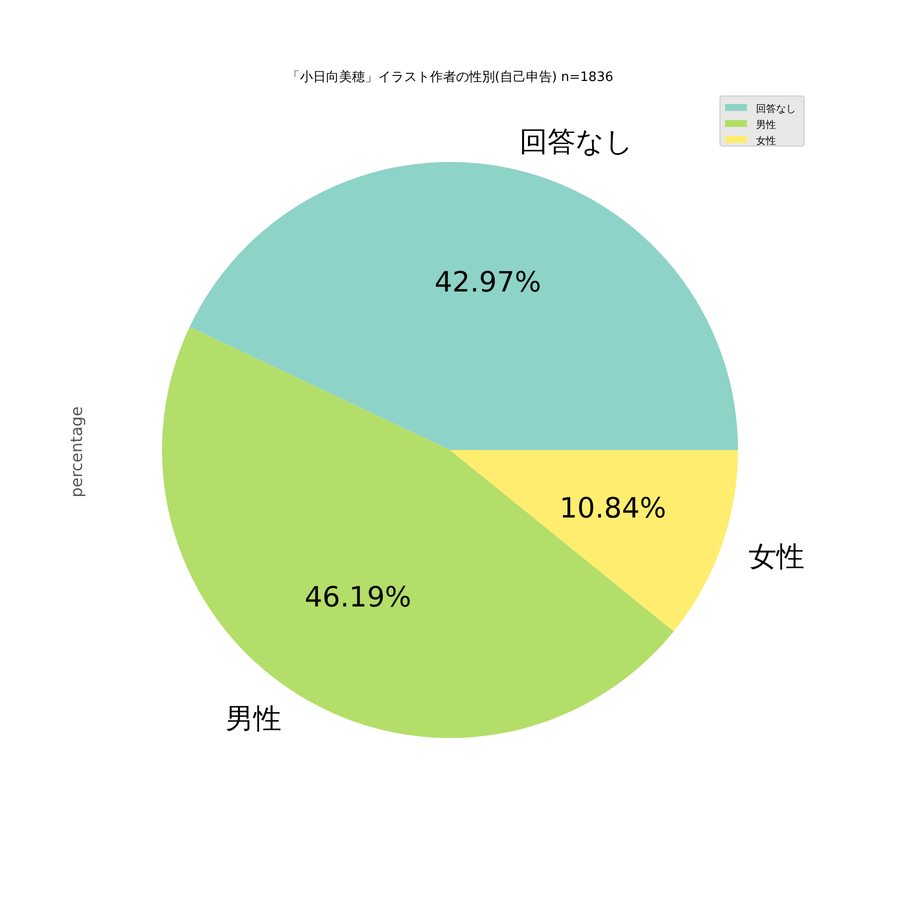 This screenshot has height=900, width=900. I want to click on data-label: 42.97%, so click(488, 281).